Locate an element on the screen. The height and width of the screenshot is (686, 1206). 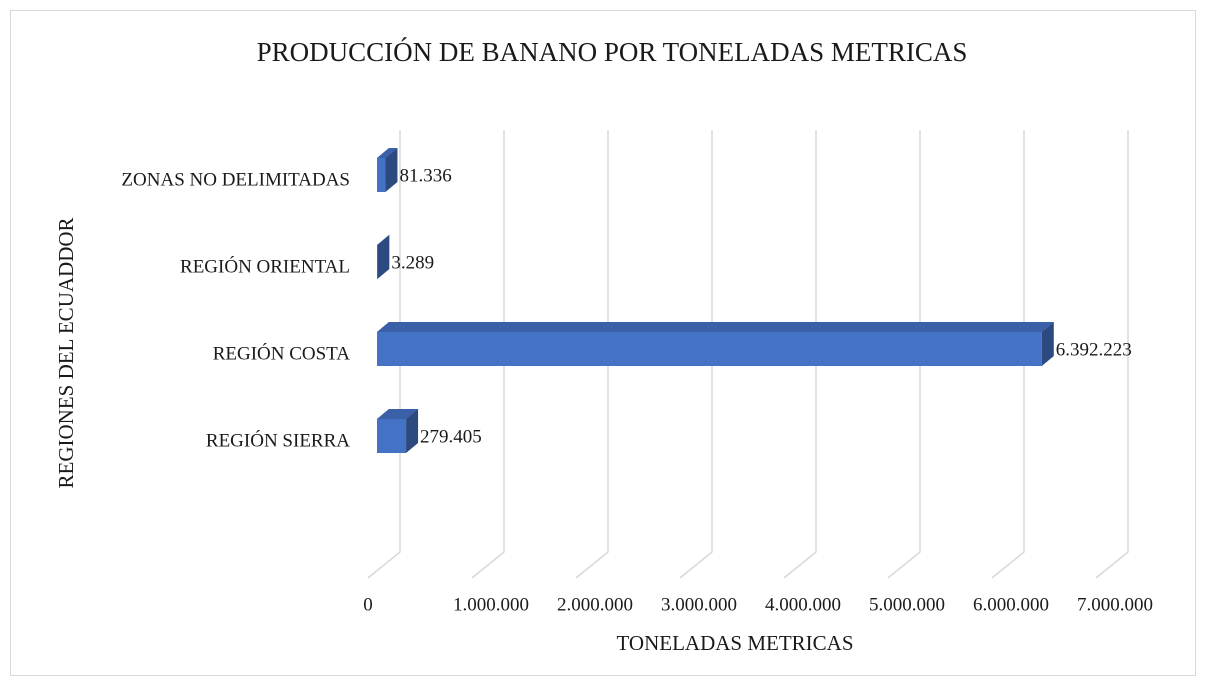
x-tick-label: 4.000.000 is located at coordinates (803, 604).